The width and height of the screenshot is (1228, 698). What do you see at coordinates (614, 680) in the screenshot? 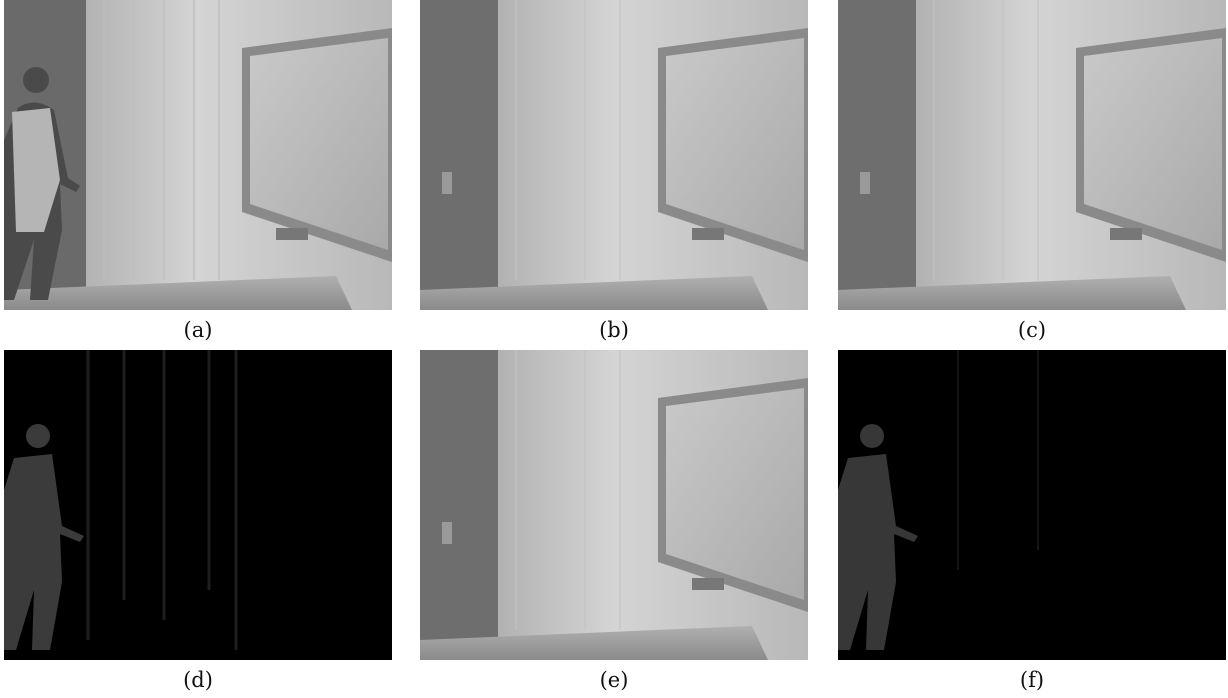
I see `panel-e-caption: (e)` at bounding box center [614, 680].